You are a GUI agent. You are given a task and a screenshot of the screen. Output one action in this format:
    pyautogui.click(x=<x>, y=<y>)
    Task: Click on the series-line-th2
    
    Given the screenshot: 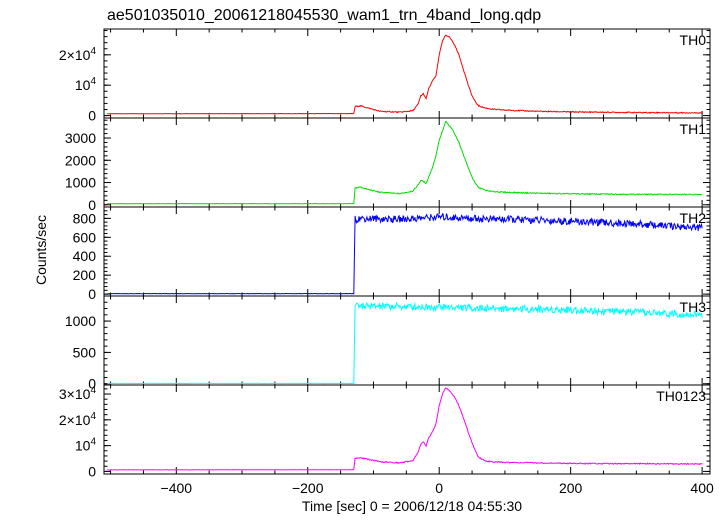 What is the action you would take?
    pyautogui.click(x=405, y=253)
    